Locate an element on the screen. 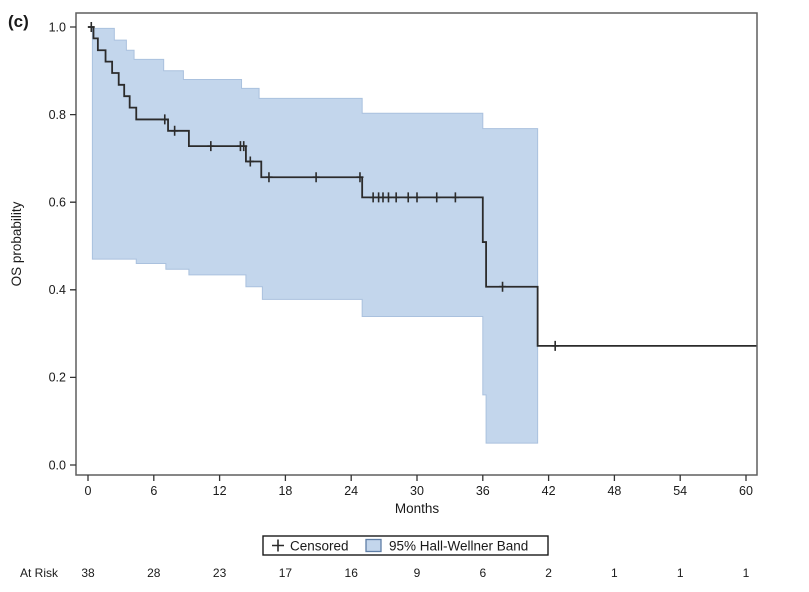 The height and width of the screenshot is (592, 809). y-tick-label: 0.4 is located at coordinates (57, 290).